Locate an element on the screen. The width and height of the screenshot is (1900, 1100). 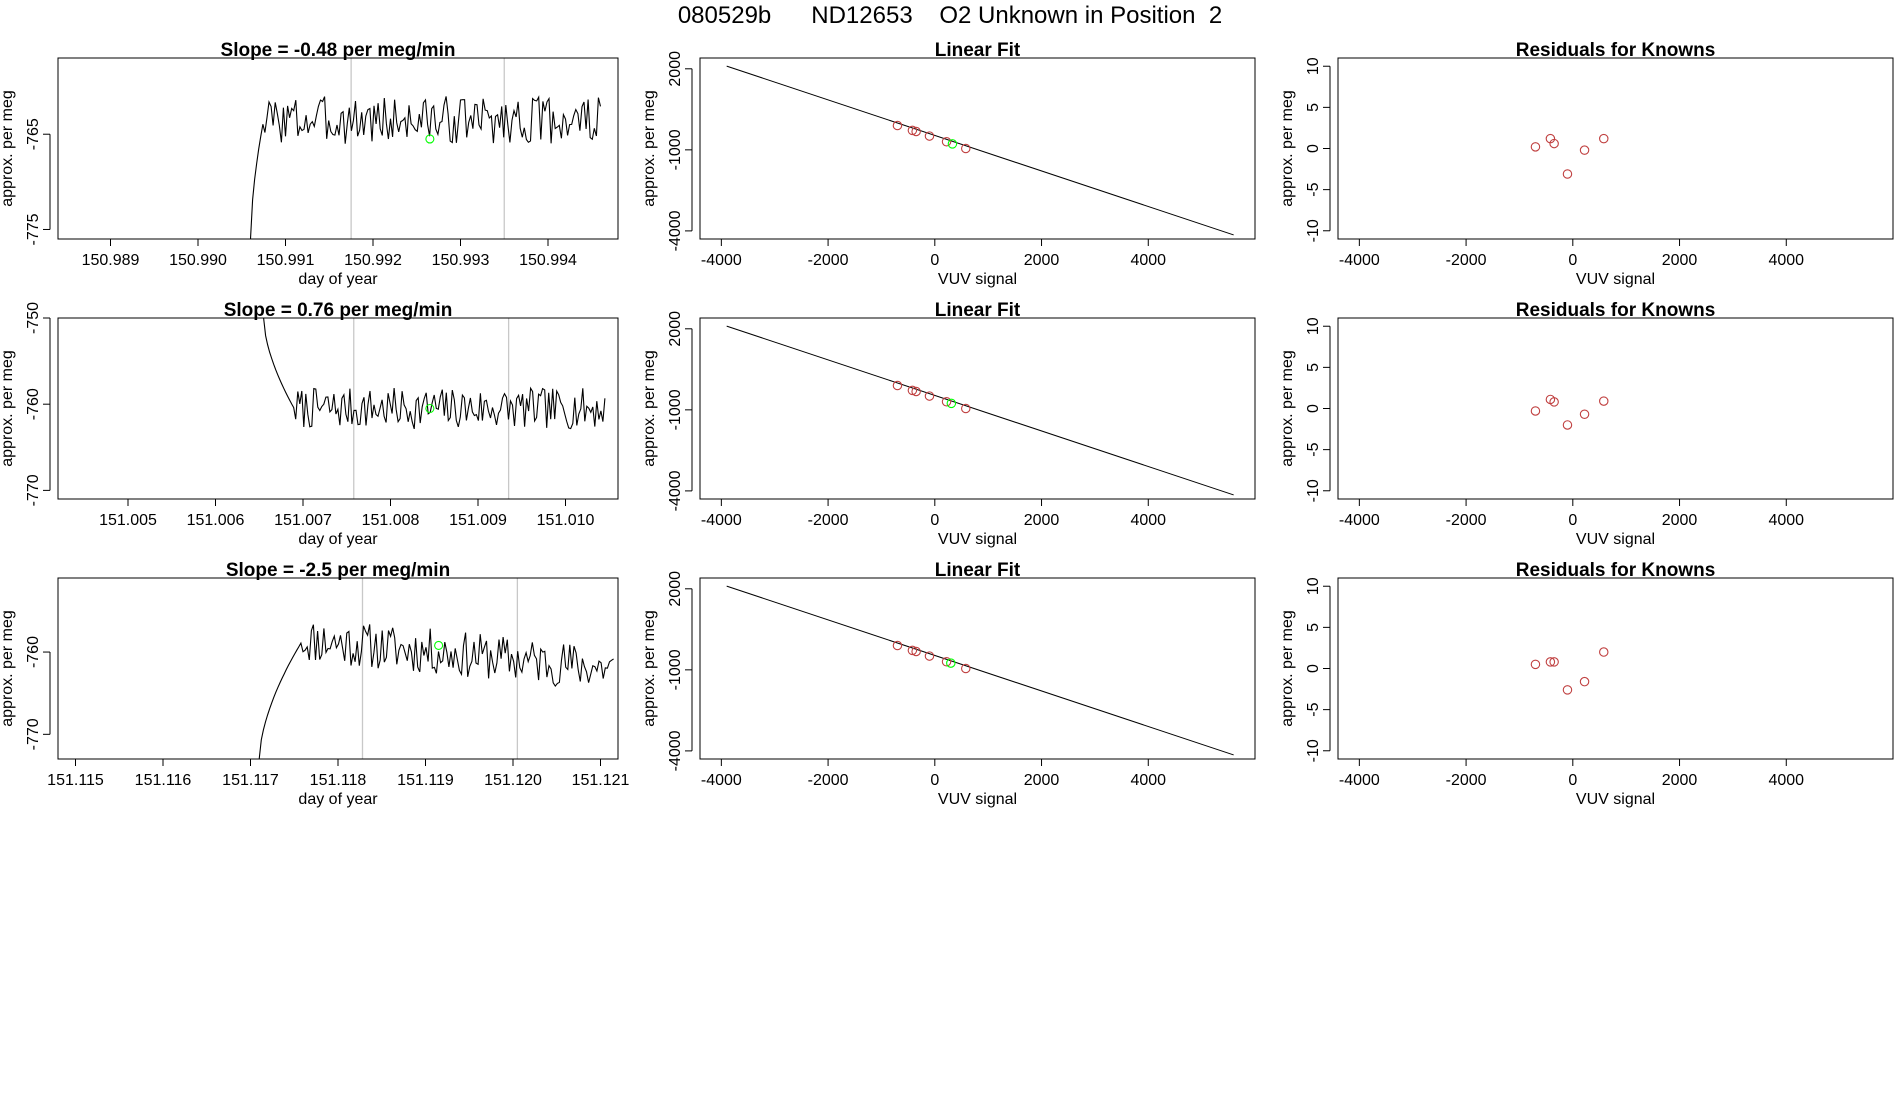
residuals-1-x-tick-label-0: -4000 is located at coordinates (1359, 260).